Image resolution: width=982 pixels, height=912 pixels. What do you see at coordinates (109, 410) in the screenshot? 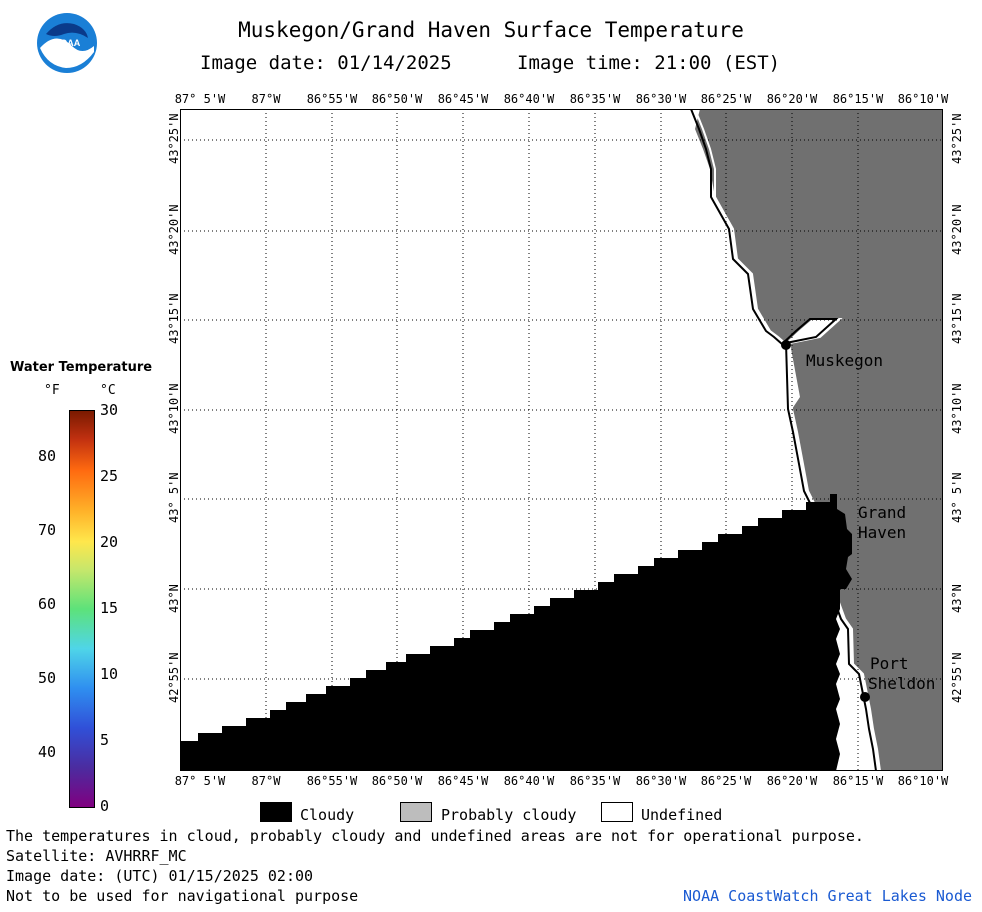
I see `celsius-tick-30: 30` at bounding box center [109, 410].